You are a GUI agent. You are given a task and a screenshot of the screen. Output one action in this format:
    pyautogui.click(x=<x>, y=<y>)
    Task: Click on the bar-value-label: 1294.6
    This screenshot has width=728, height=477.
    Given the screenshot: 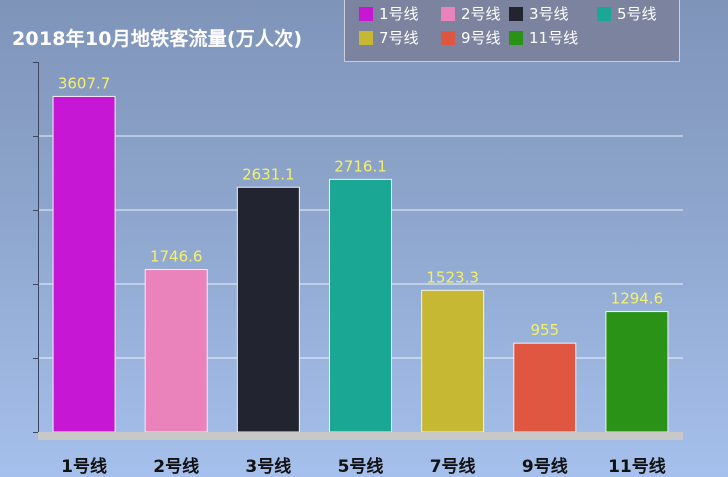 What is the action you would take?
    pyautogui.click(x=637, y=299)
    